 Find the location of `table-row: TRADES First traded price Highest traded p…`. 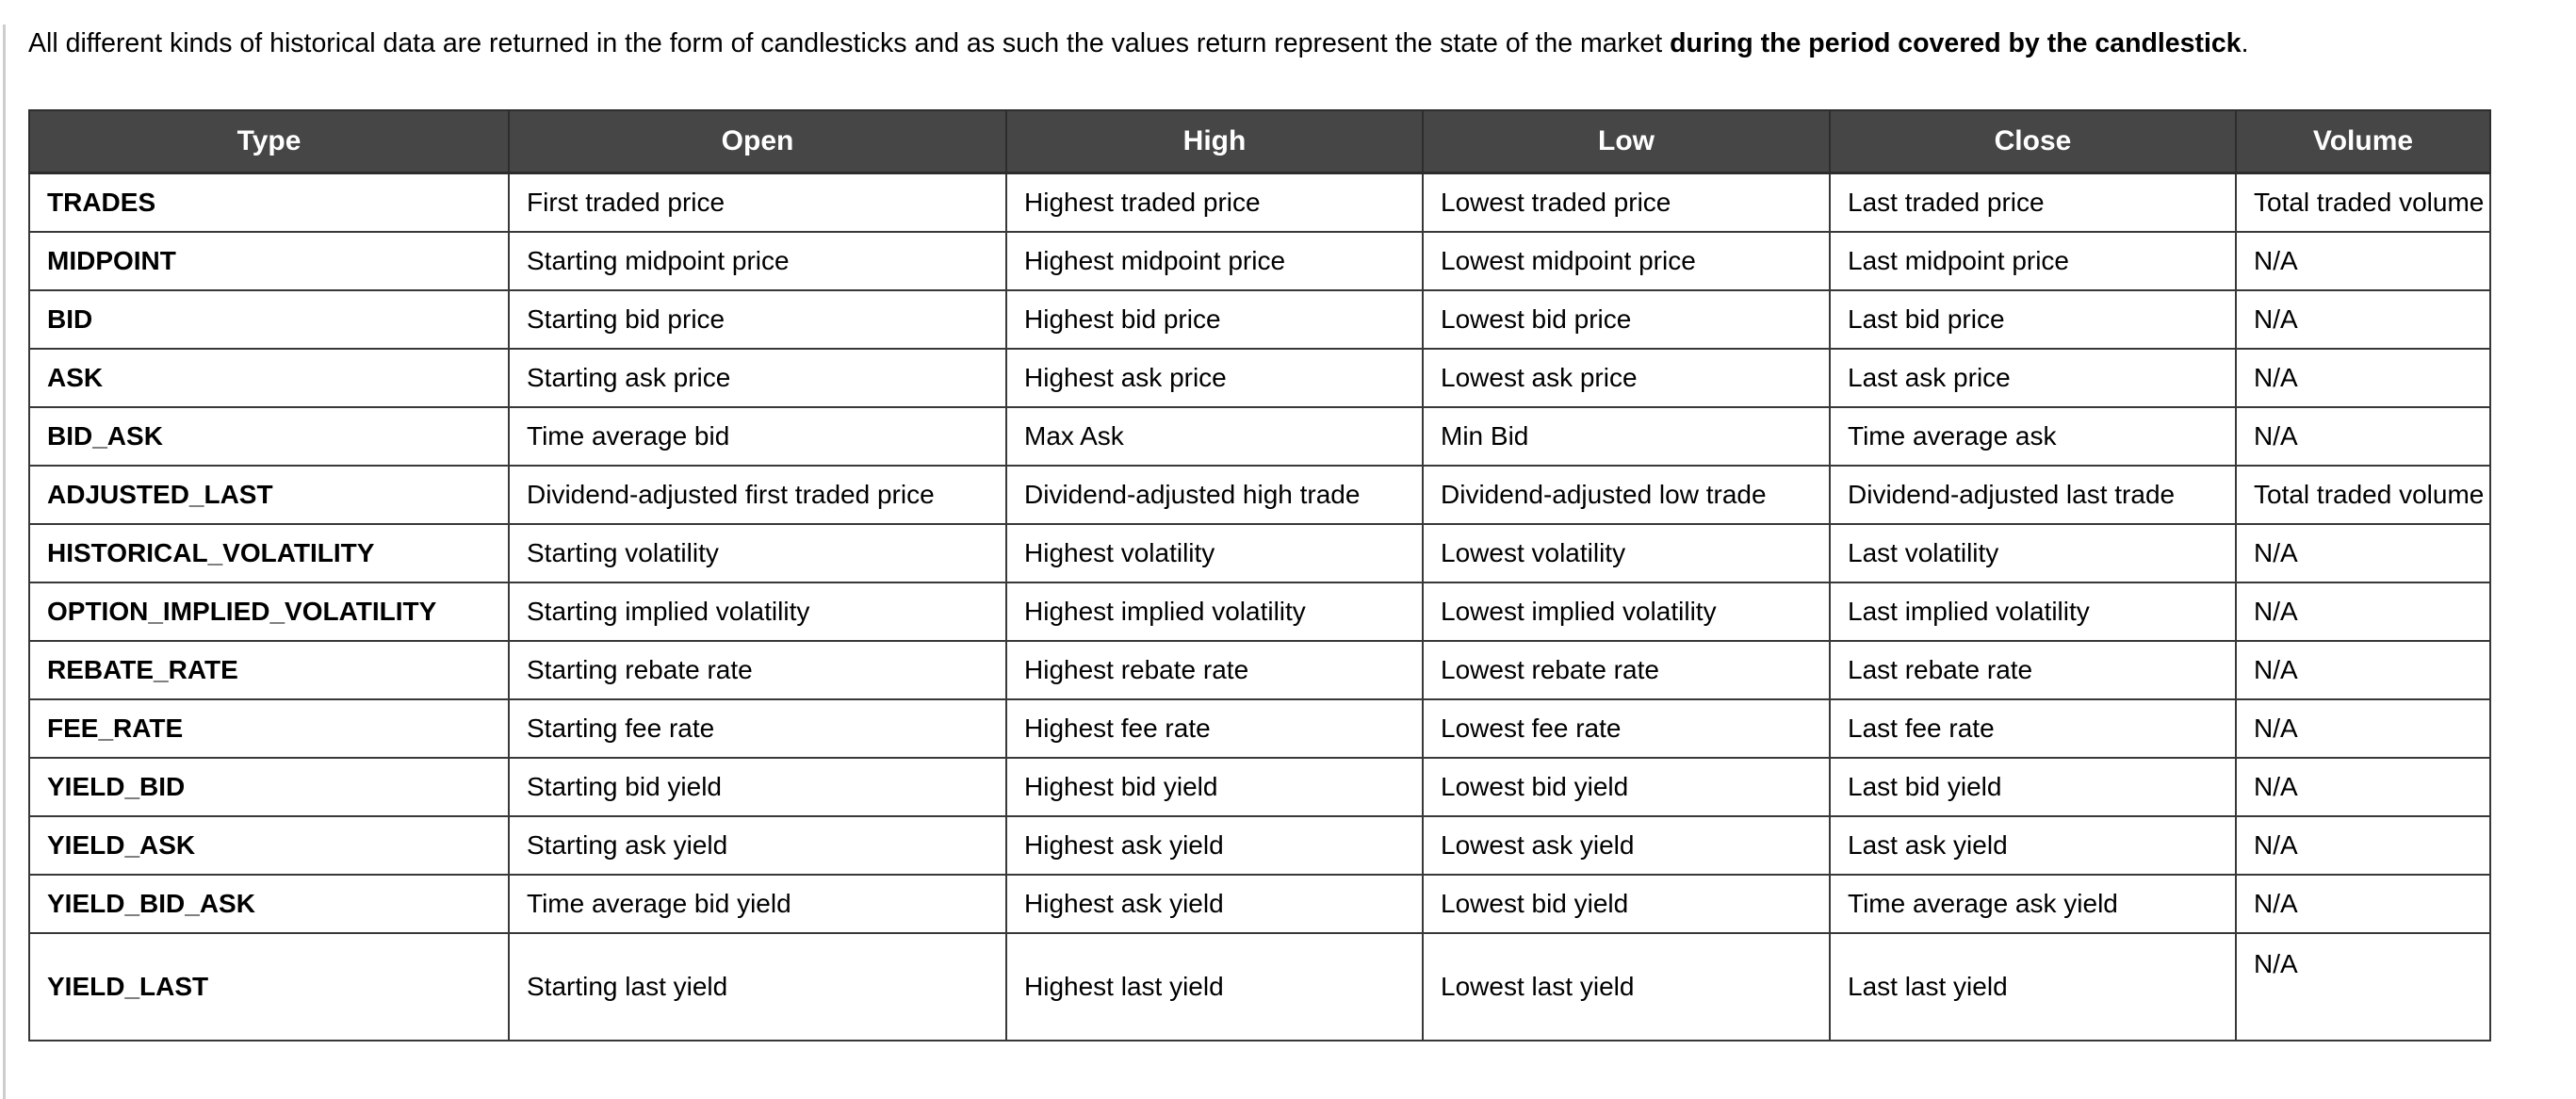

table-row: TRADES First traded price Highest traded p… is located at coordinates (1259, 203).